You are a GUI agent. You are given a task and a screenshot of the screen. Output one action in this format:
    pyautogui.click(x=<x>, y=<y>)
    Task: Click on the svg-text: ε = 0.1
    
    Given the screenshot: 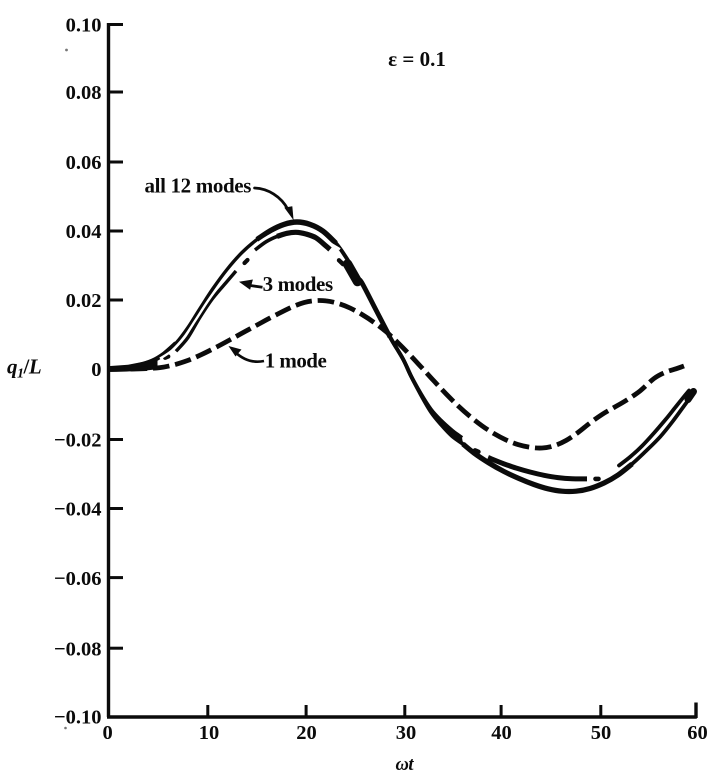 What is the action you would take?
    pyautogui.click(x=417, y=59)
    